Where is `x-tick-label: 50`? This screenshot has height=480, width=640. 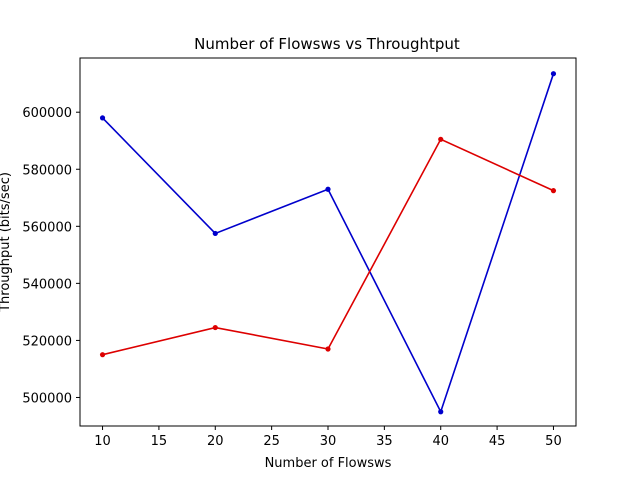
x-tick-label: 50 is located at coordinates (553, 441).